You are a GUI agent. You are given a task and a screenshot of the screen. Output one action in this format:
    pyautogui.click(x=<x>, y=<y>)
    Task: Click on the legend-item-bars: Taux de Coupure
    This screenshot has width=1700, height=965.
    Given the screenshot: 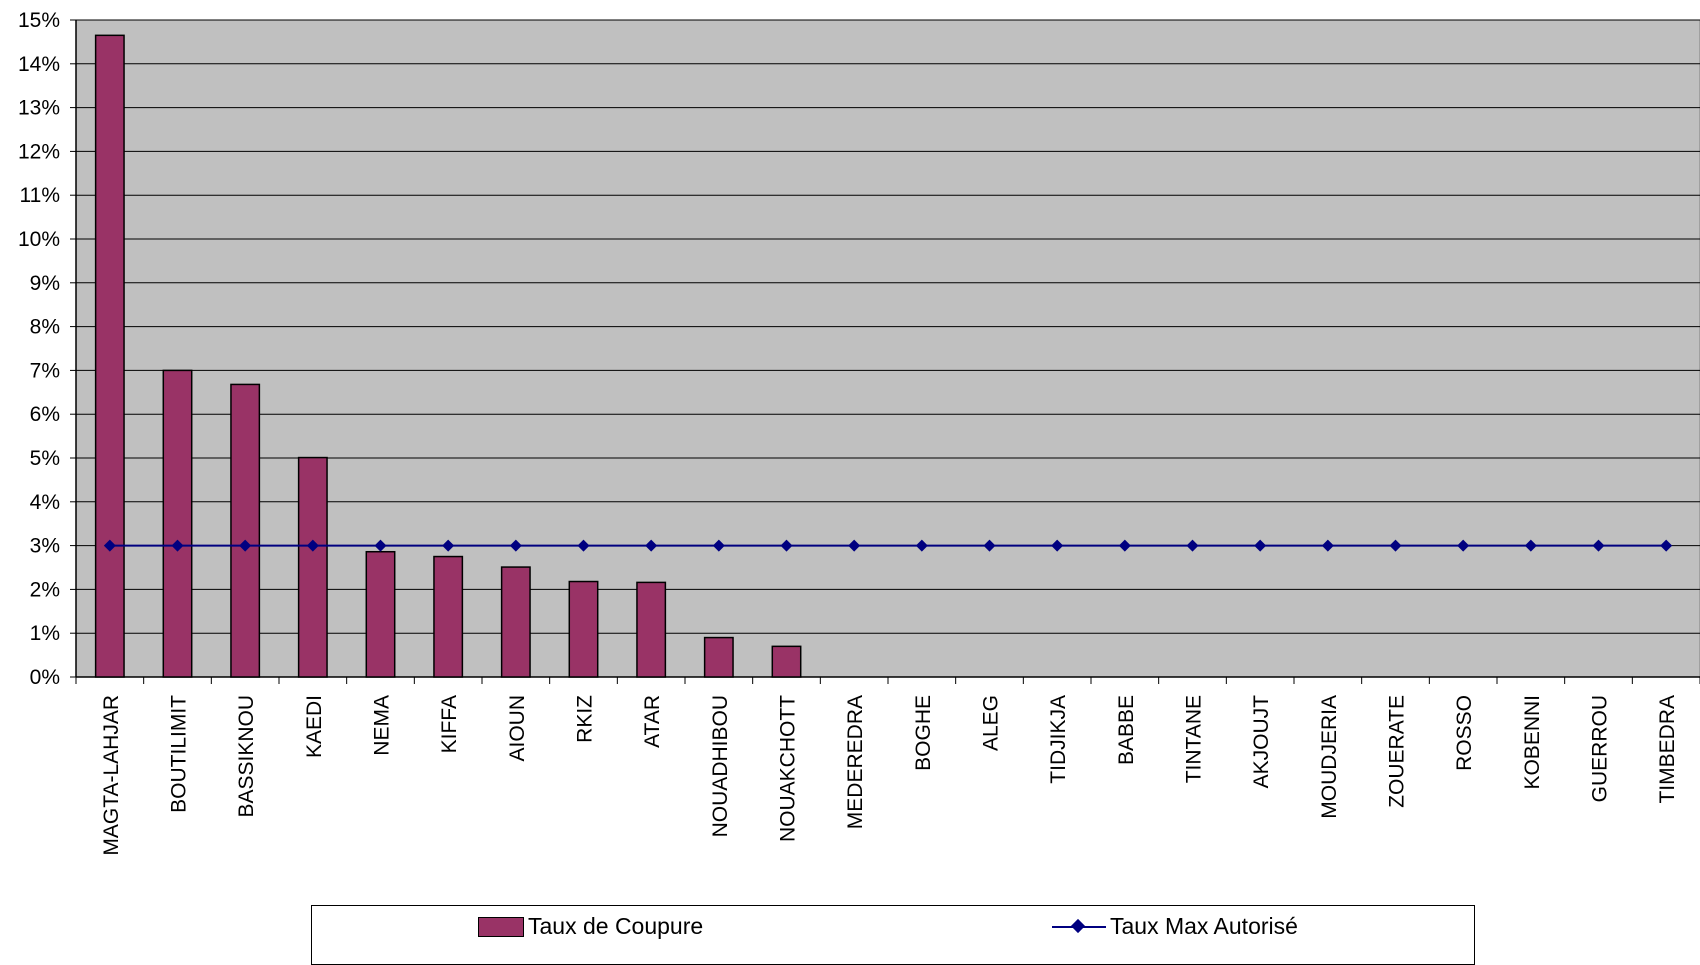 What is the action you would take?
    pyautogui.click(x=590, y=926)
    